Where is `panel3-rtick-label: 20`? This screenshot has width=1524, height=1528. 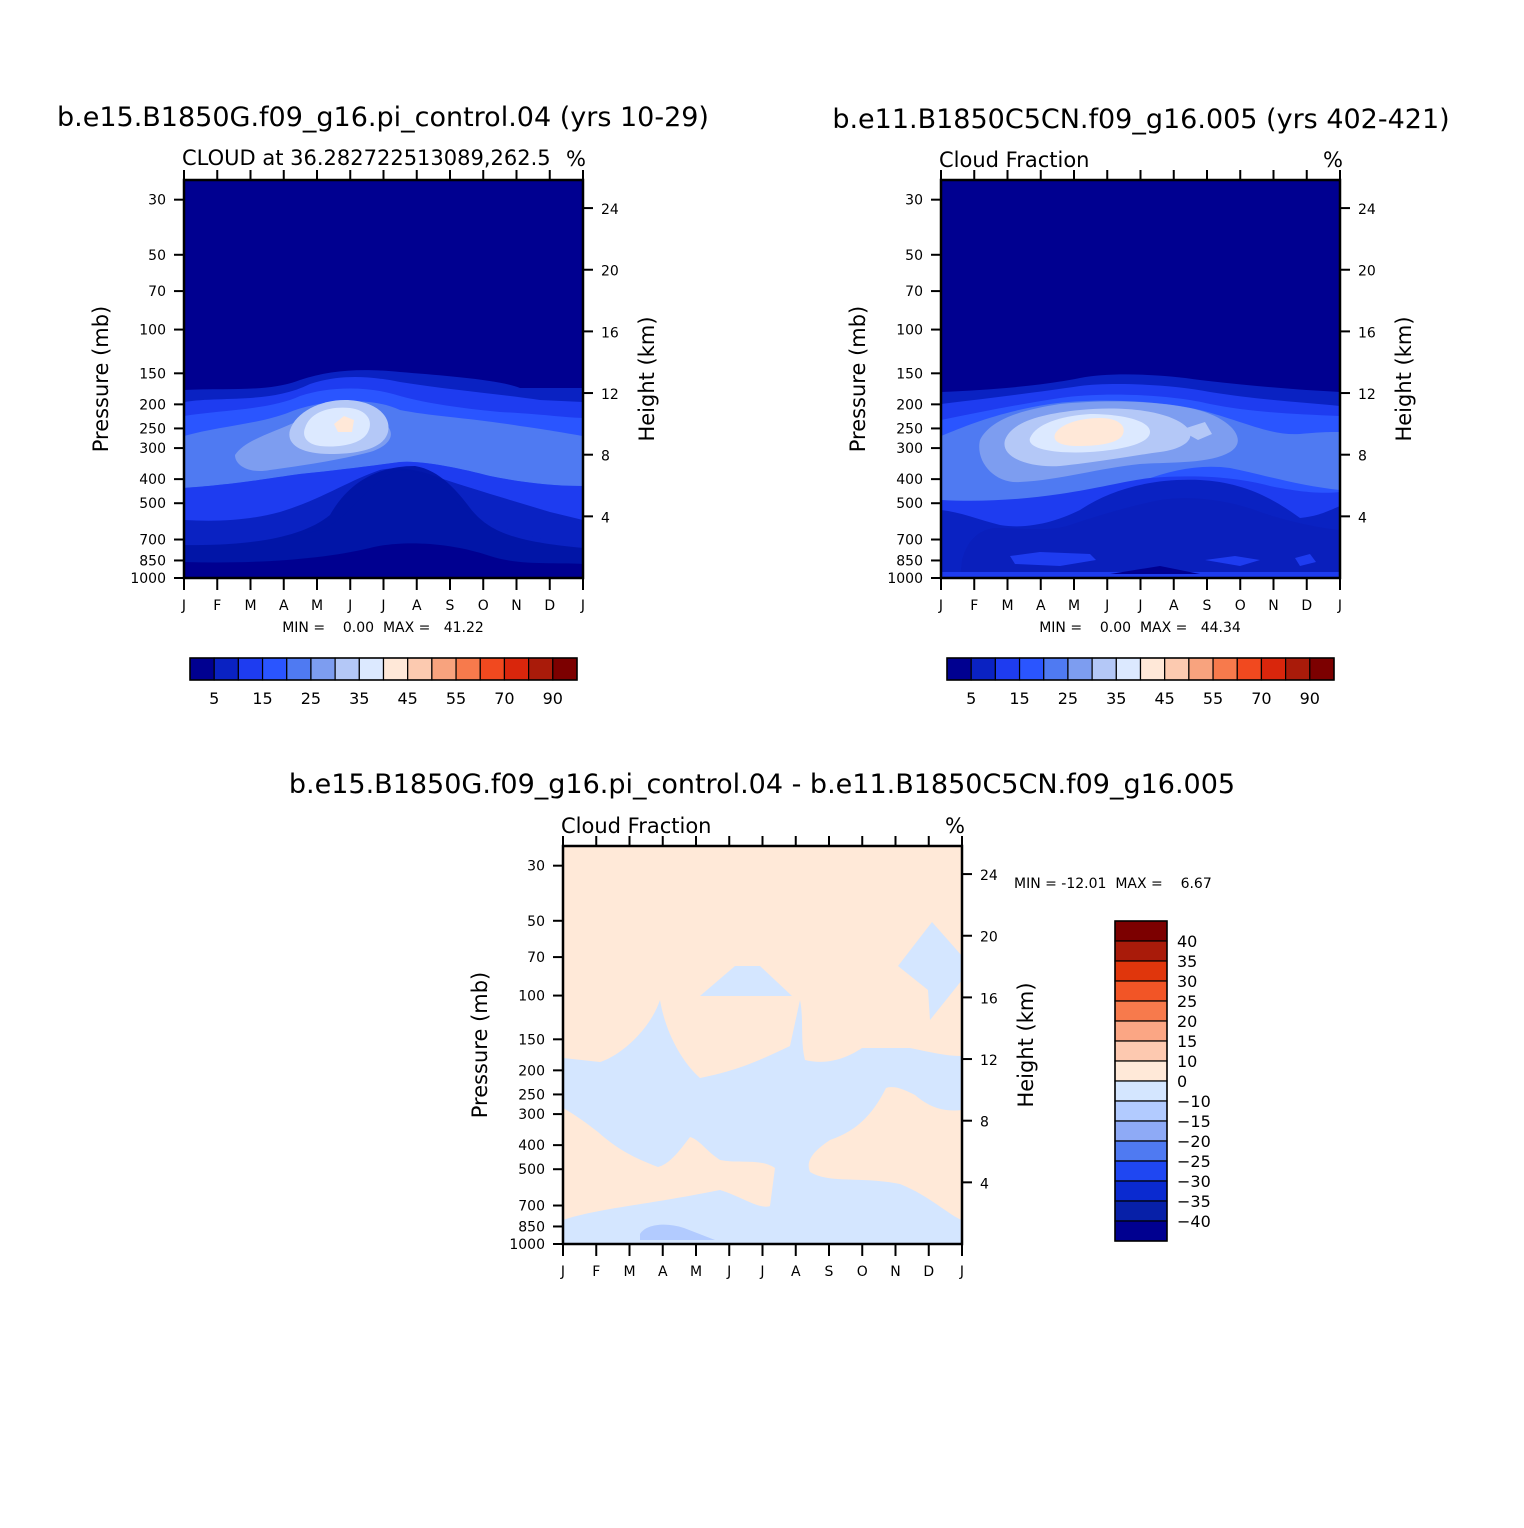
panel3-rtick-label: 20 is located at coordinates (989, 938).